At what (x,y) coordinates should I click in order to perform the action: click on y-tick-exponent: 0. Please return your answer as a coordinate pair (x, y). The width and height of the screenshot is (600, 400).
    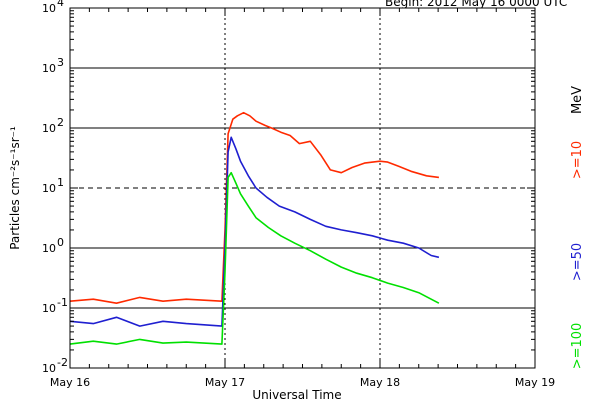
    Looking at the image, I should click on (60, 242).